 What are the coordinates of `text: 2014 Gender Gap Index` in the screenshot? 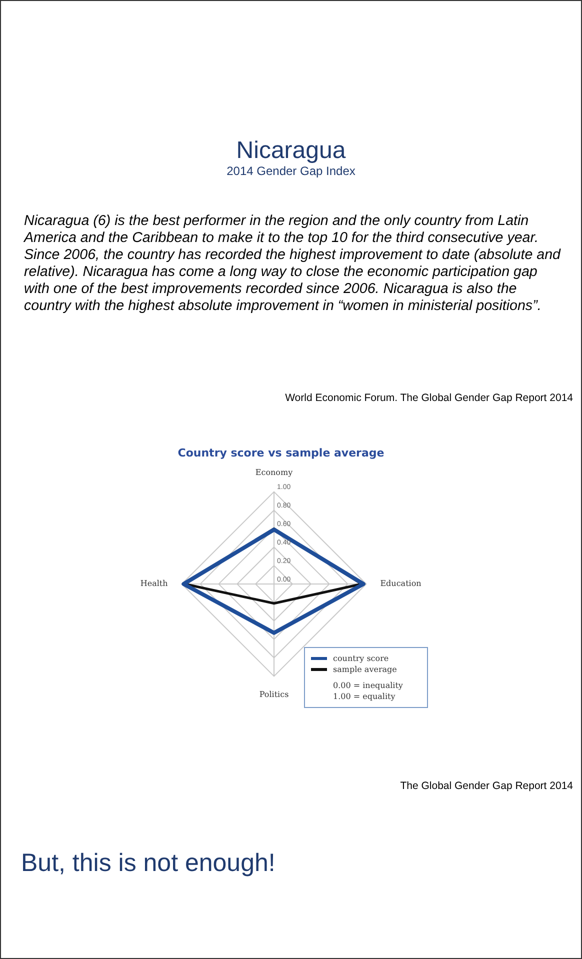 It's located at (291, 171).